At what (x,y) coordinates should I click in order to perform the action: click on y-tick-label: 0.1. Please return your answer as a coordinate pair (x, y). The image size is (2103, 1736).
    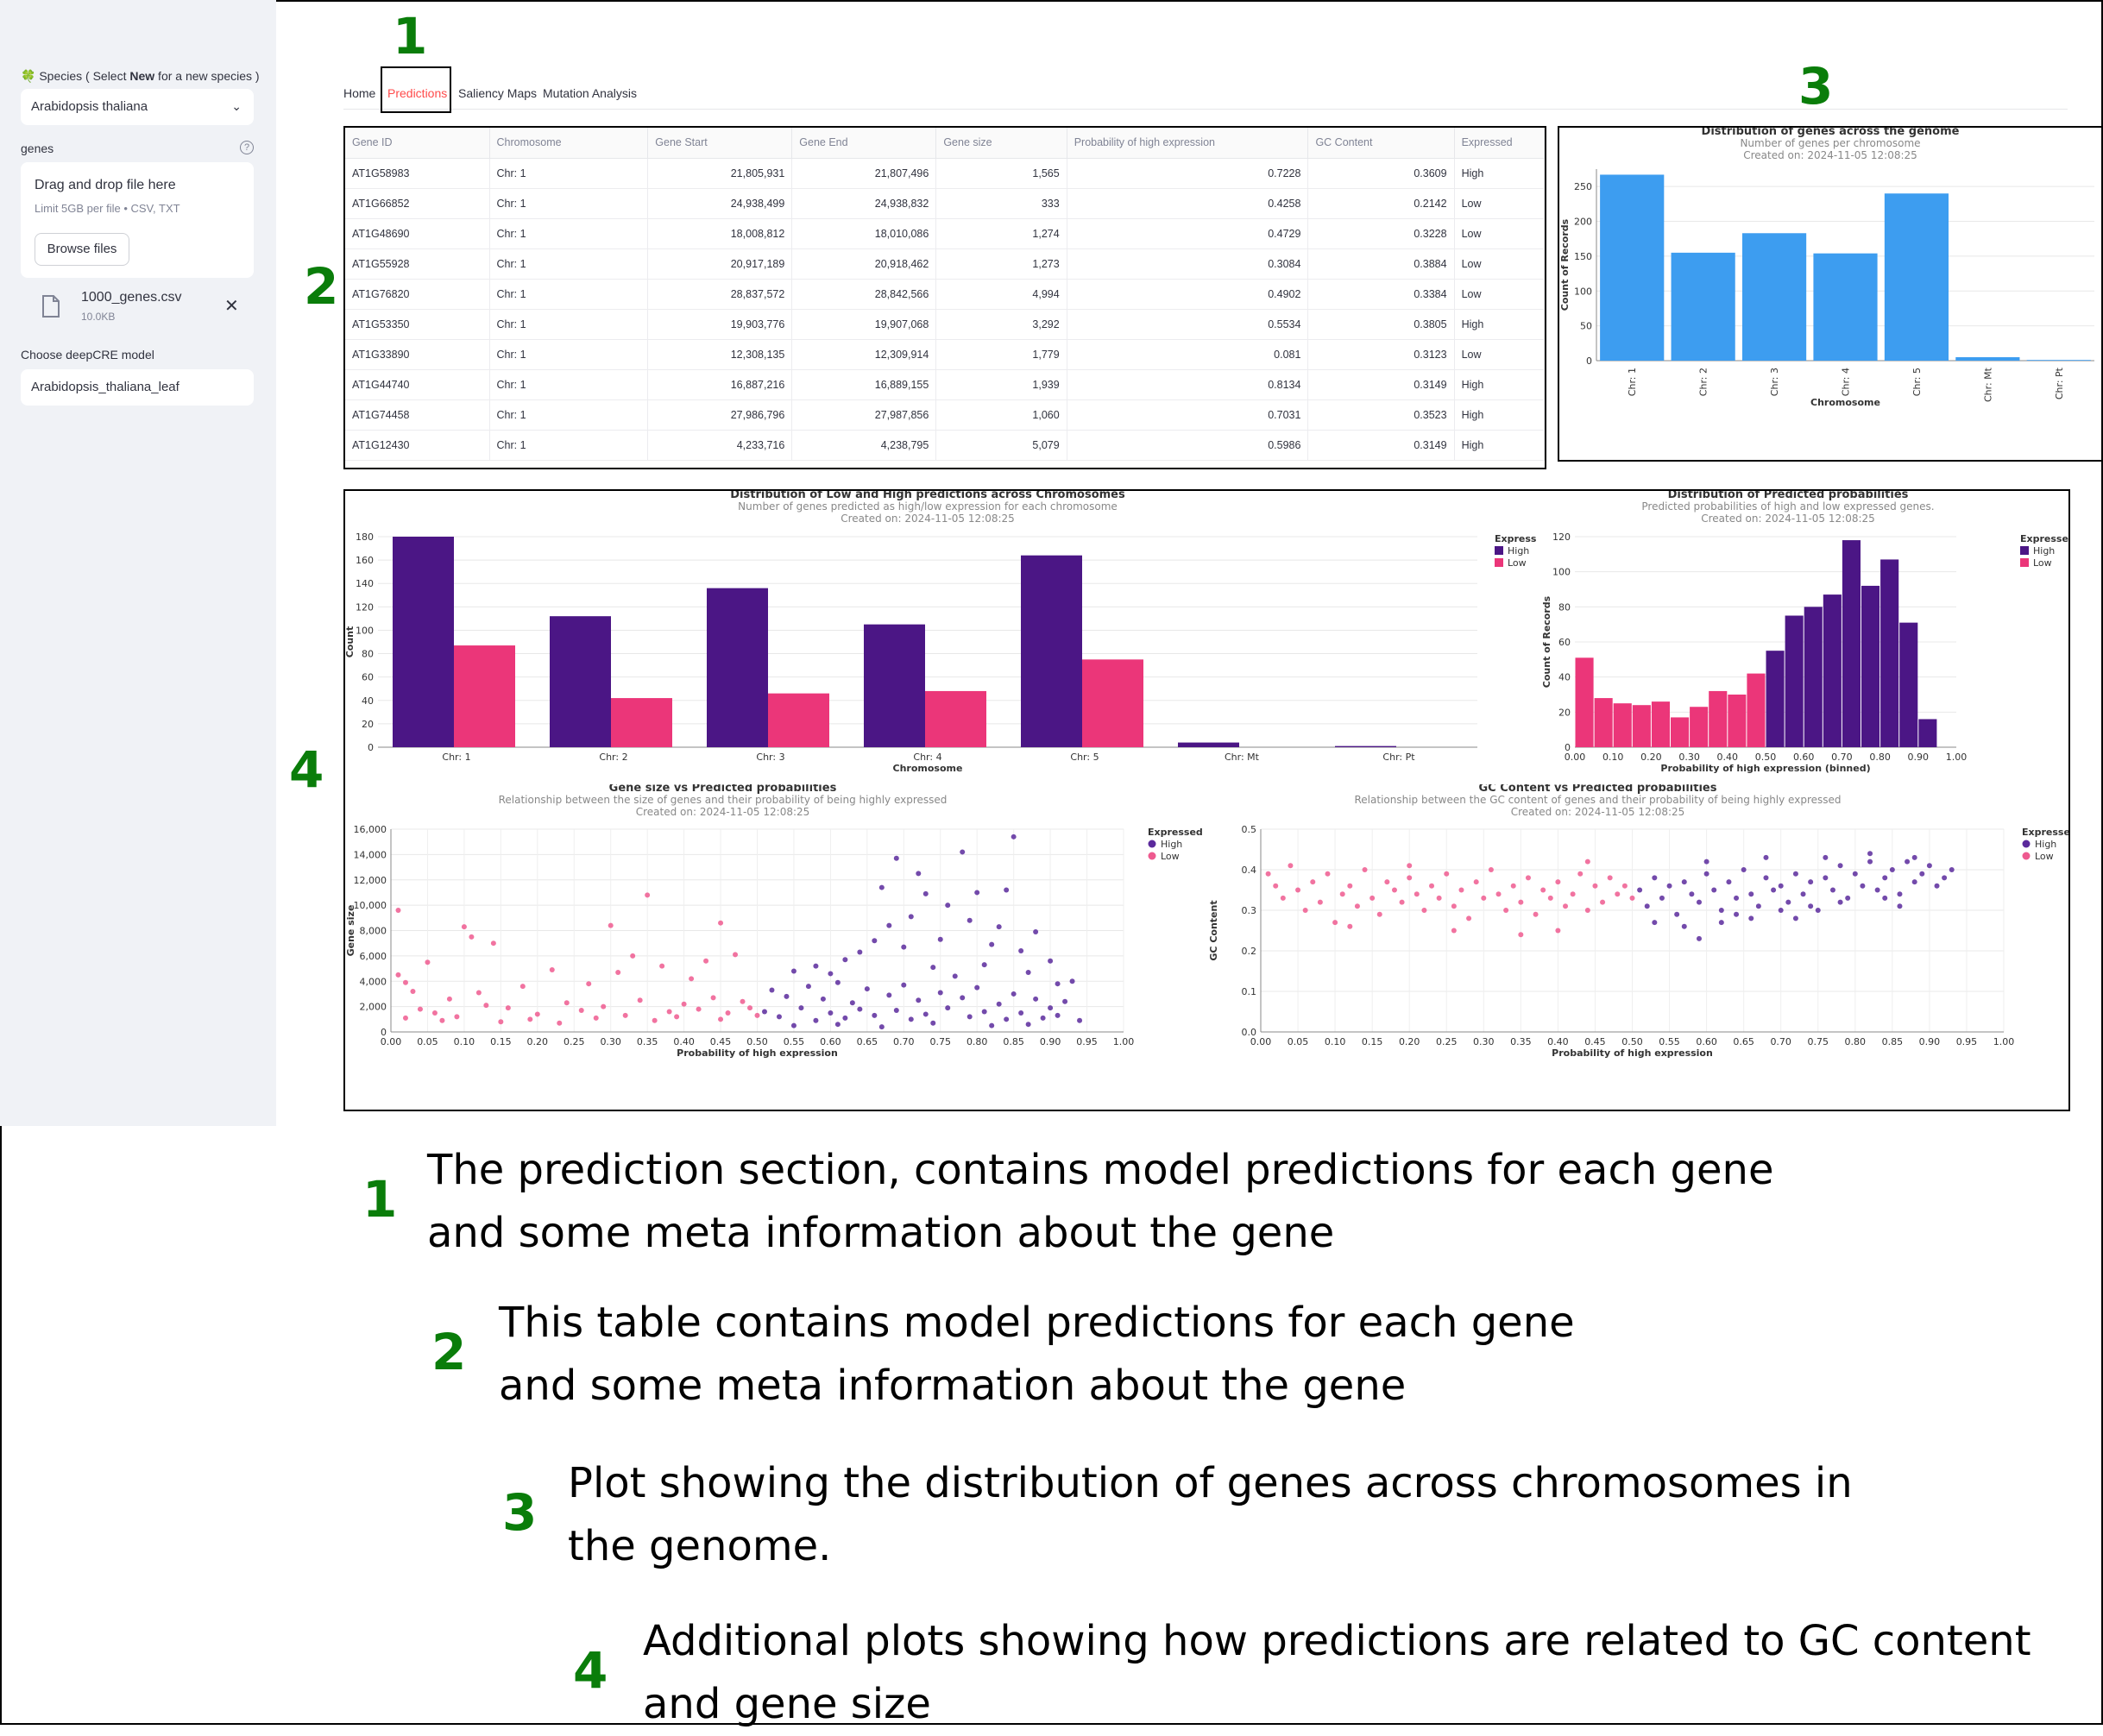
    Looking at the image, I should click on (1250, 991).